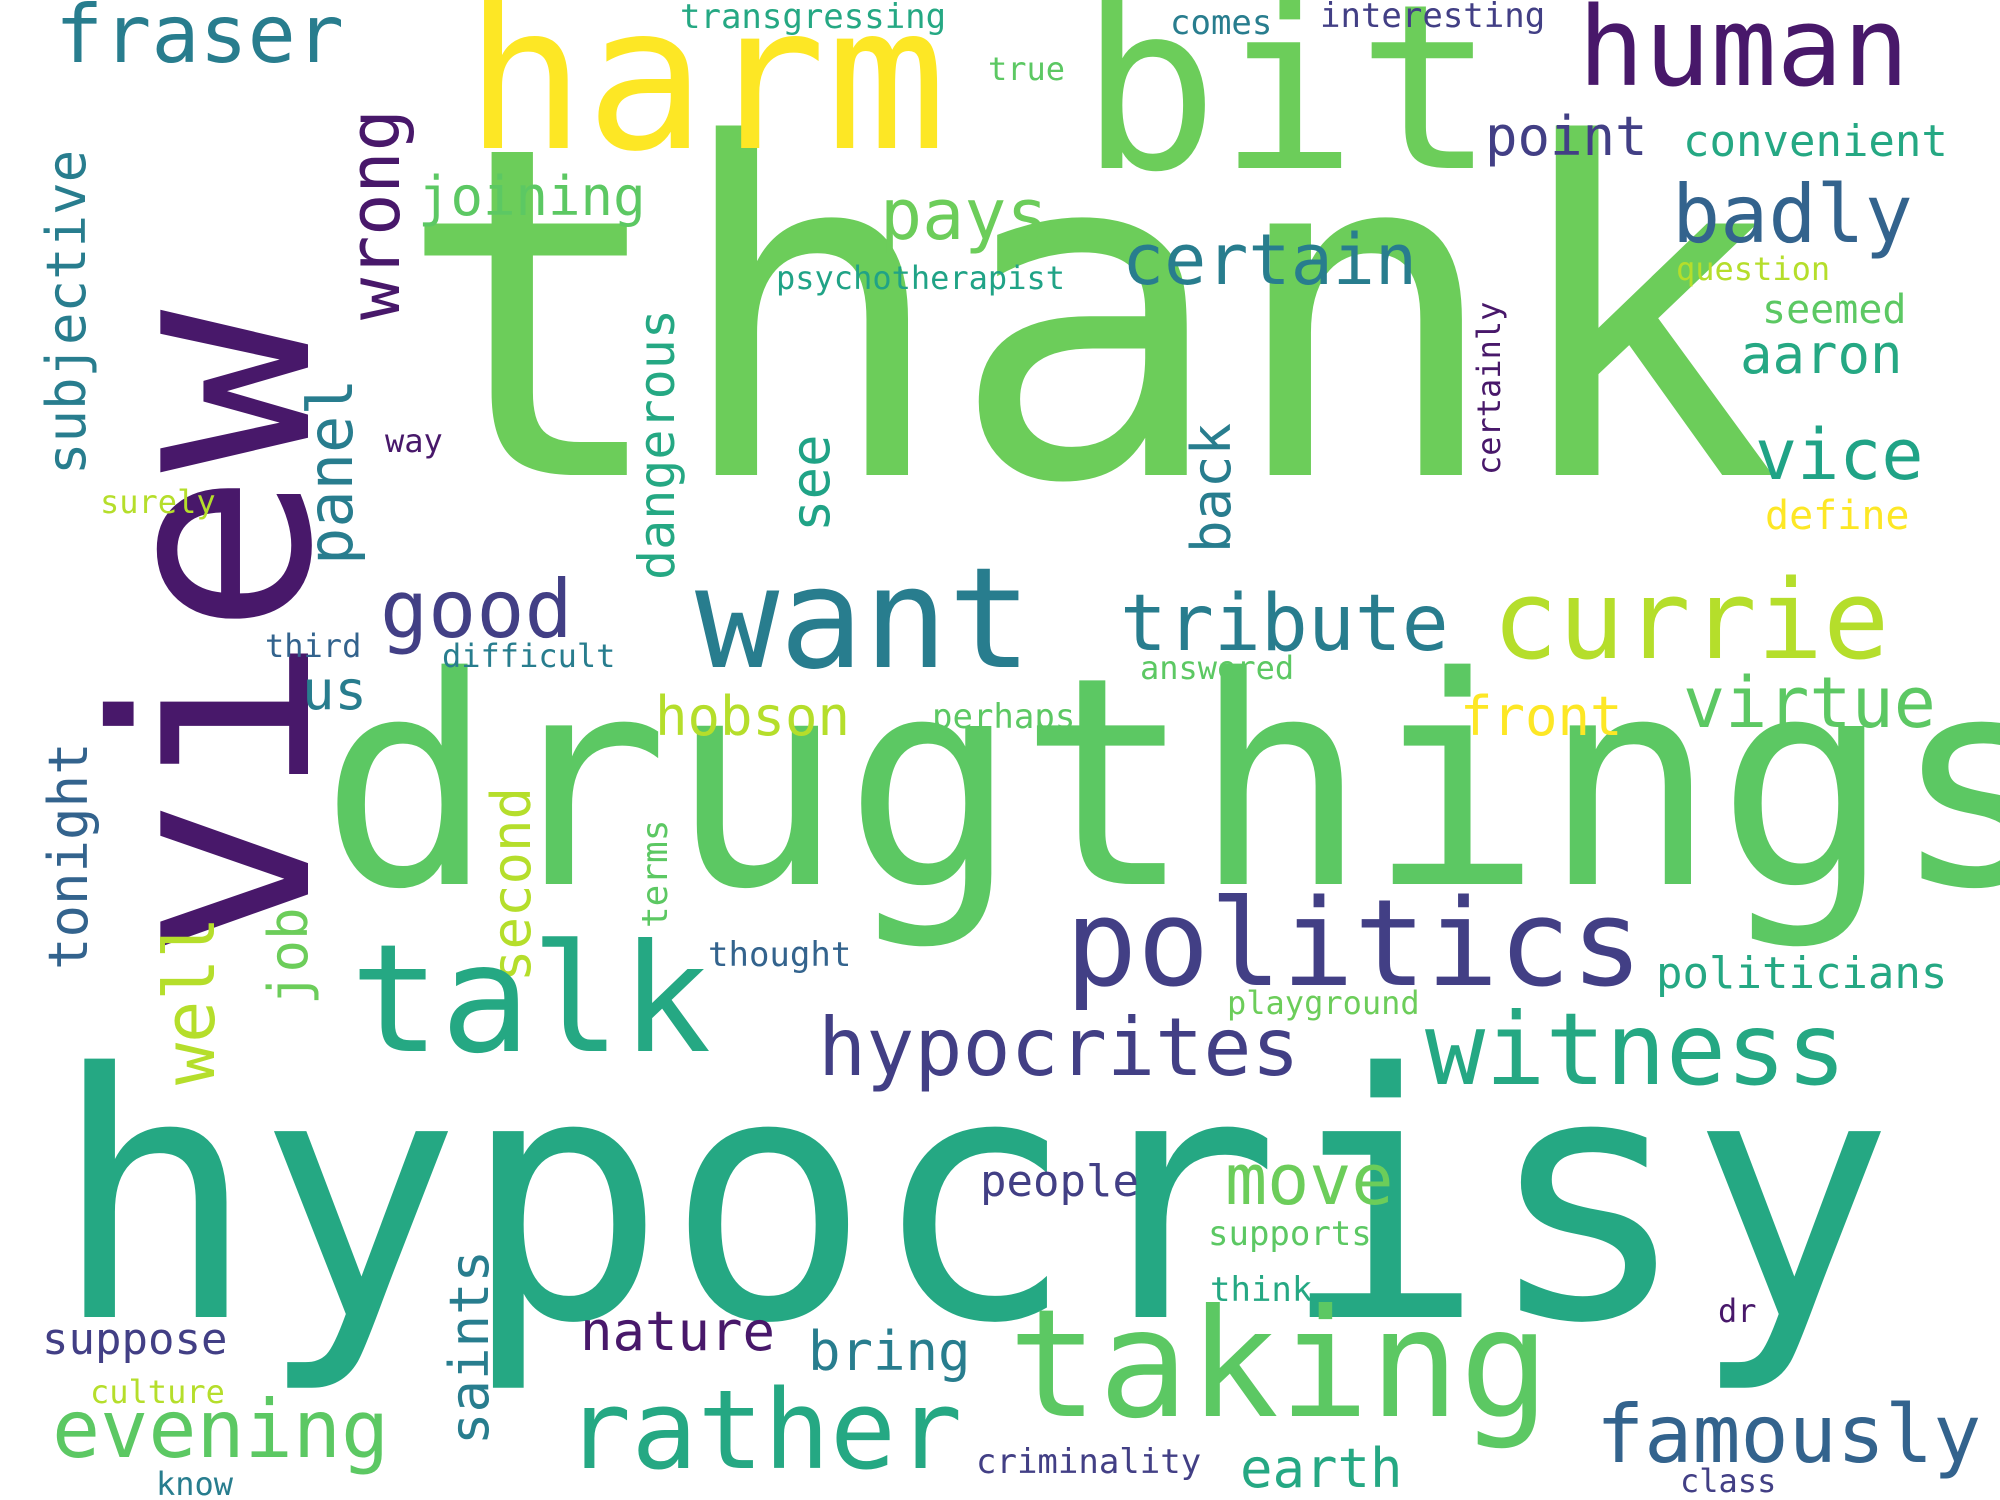 The image size is (2000, 1500). I want to click on word-harm: harm, so click(706, 98).